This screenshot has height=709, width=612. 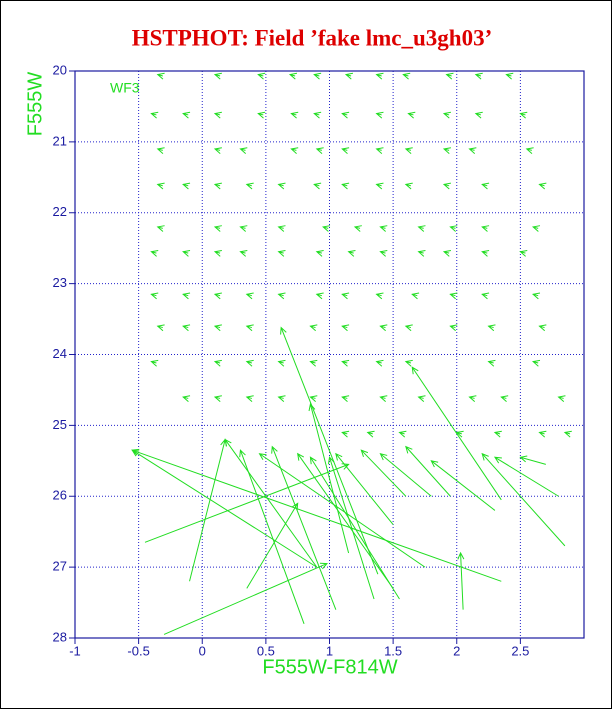 I want to click on y-tick-label: 26, so click(x=60, y=495).